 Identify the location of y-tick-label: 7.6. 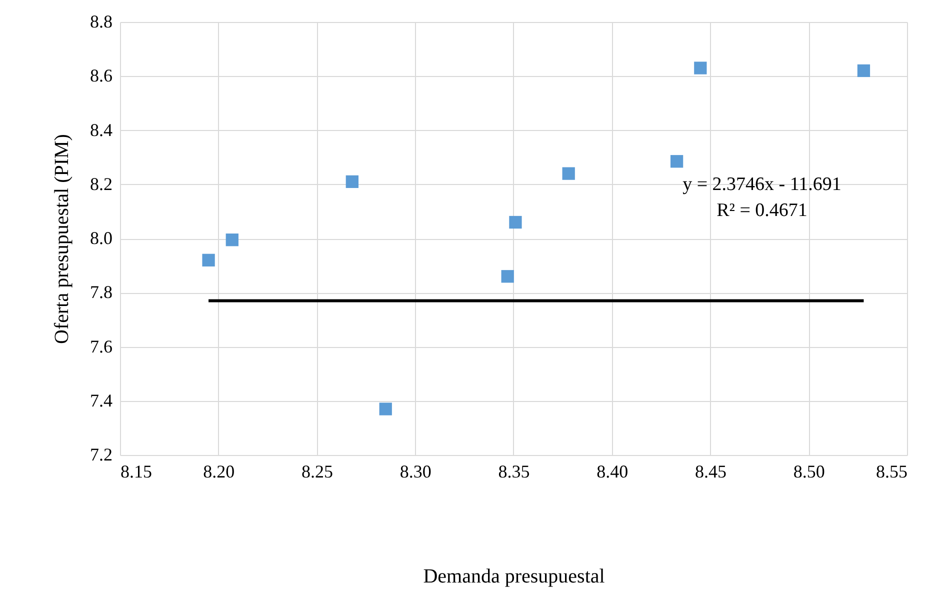
(101, 346).